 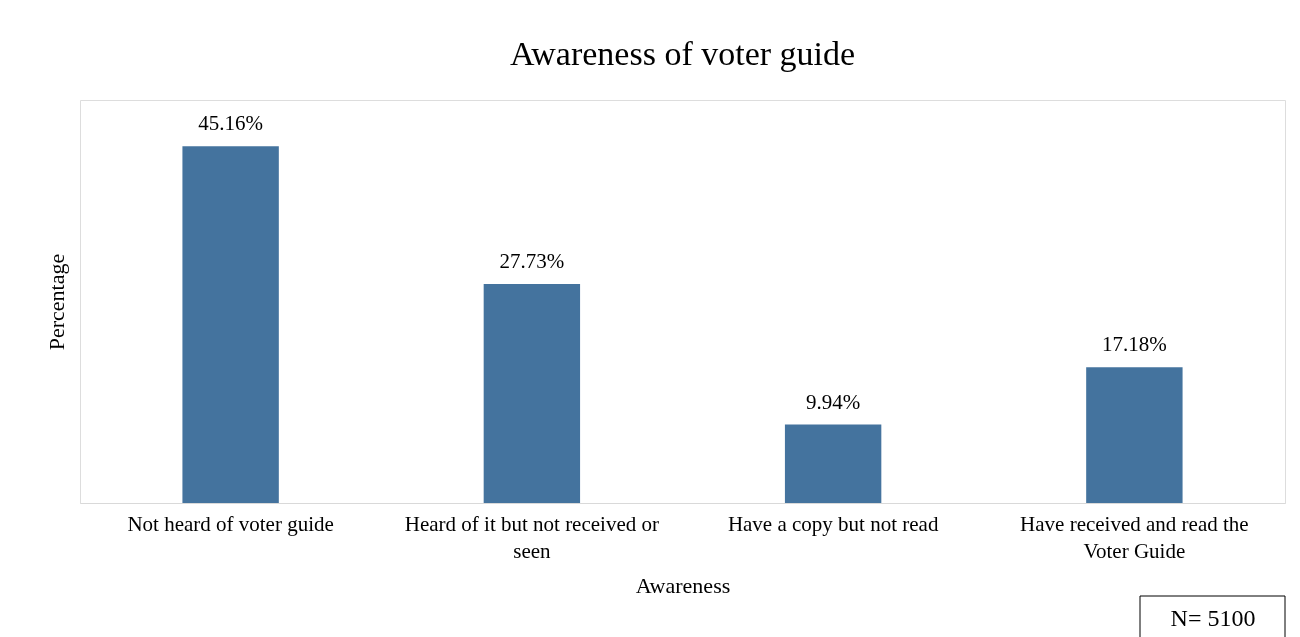 What do you see at coordinates (682, 53) in the screenshot?
I see `chart-title: Awareness of voter guide` at bounding box center [682, 53].